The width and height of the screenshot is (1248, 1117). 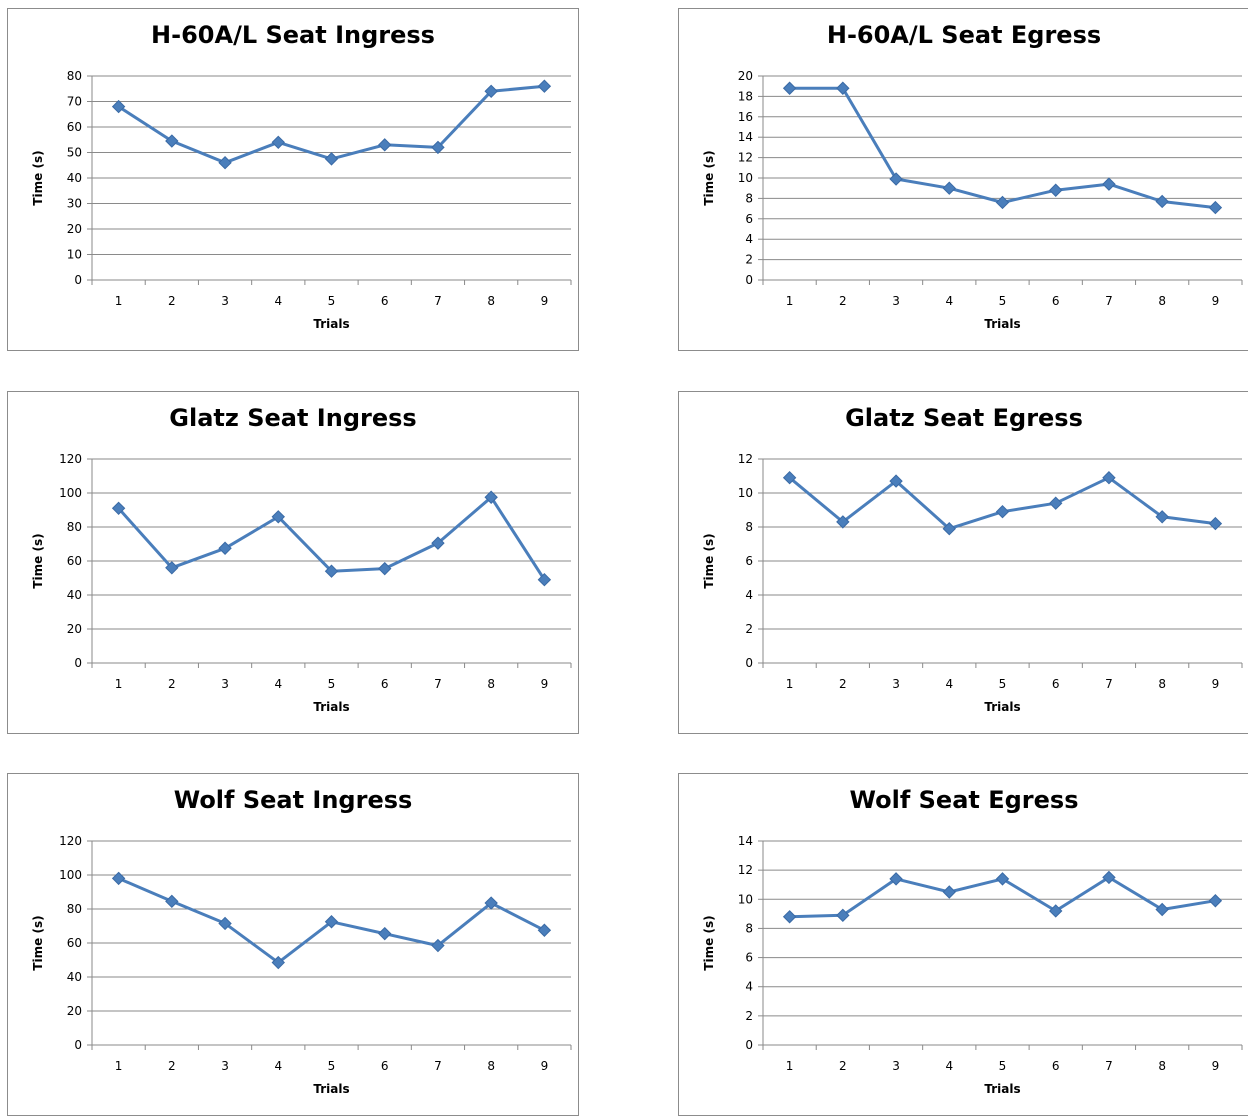 What do you see at coordinates (964, 418) in the screenshot?
I see `chart-title: Glatz Seat Egress` at bounding box center [964, 418].